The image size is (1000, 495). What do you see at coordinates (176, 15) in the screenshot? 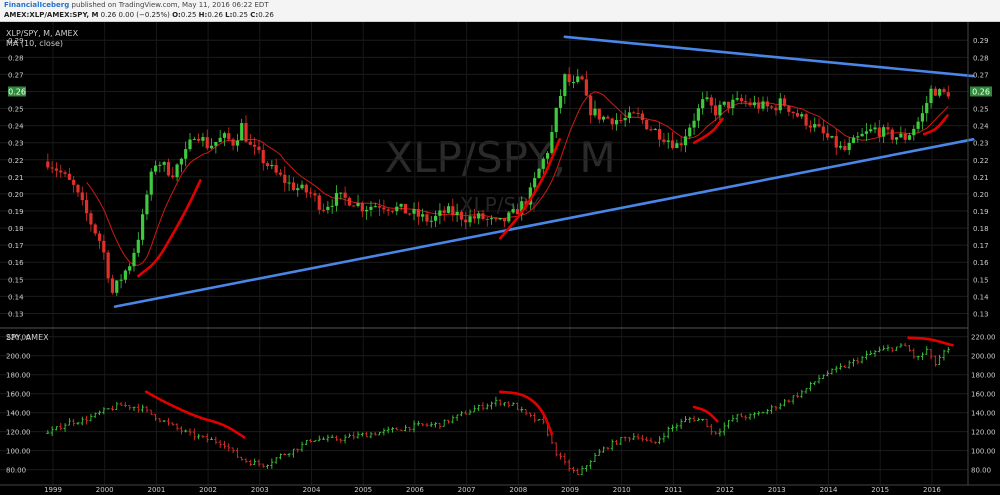
I see `open-label: O:` at bounding box center [176, 15].